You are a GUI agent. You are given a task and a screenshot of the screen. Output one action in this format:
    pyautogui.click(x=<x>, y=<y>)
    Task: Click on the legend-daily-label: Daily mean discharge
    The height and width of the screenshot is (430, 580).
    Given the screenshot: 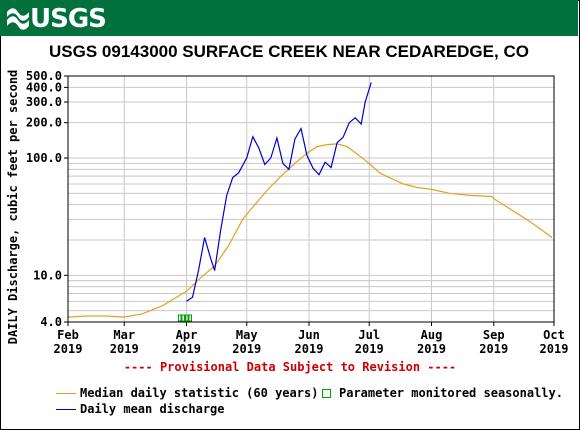 What is the action you would take?
    pyautogui.click(x=152, y=409)
    